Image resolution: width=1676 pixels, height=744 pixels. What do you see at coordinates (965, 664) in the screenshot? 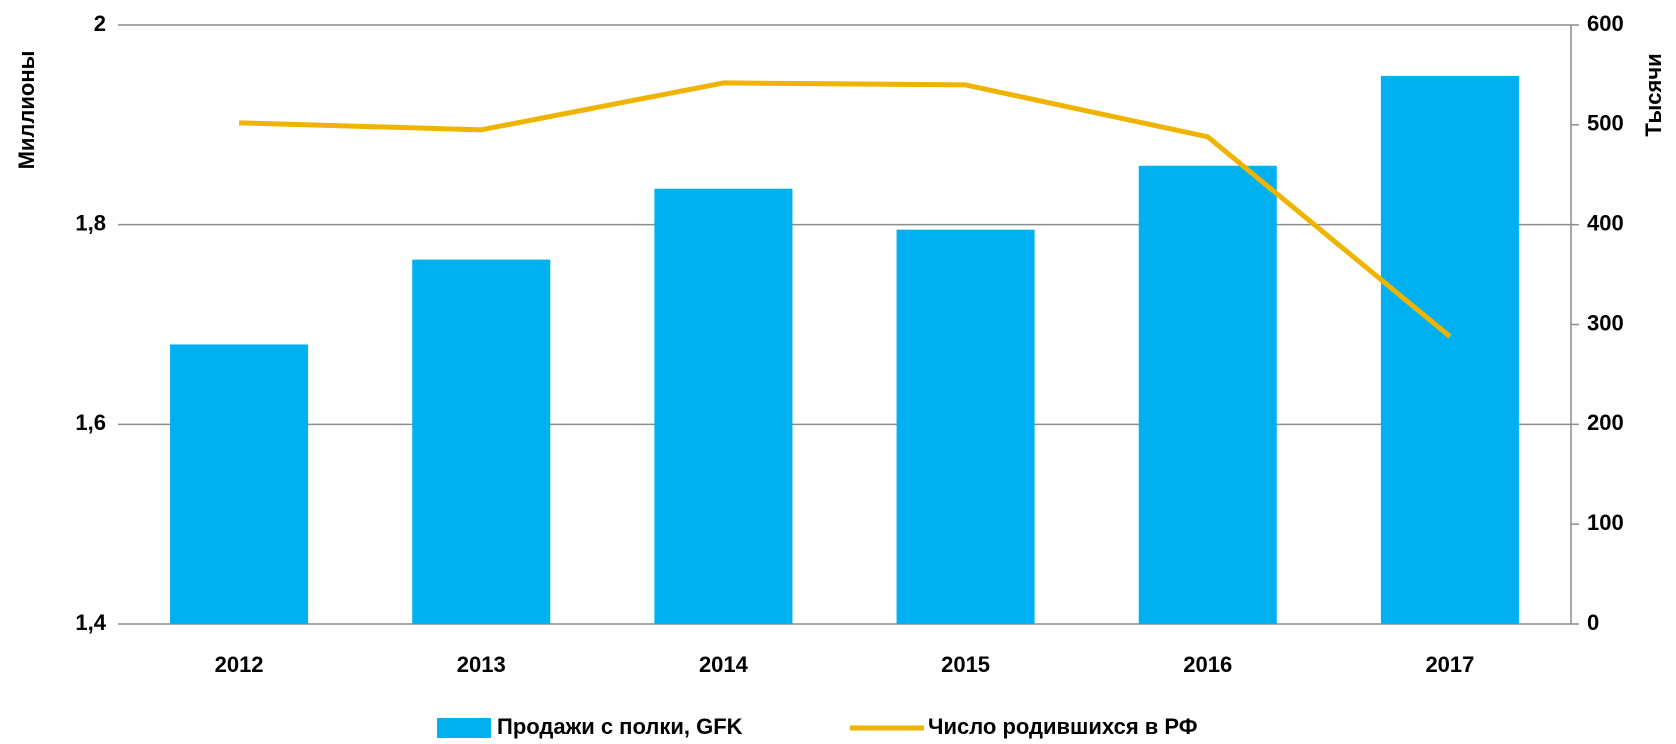
I see `x-tick-label: 2015` at bounding box center [965, 664].